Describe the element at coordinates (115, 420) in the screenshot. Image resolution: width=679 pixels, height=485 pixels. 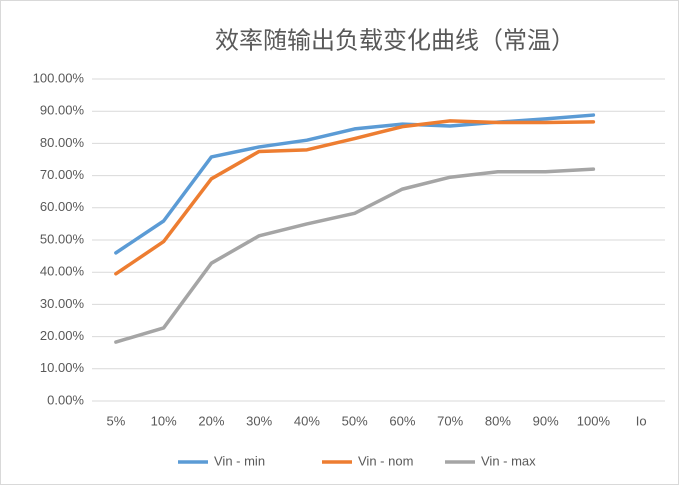
I see `x-tick-label: 5%` at that location.